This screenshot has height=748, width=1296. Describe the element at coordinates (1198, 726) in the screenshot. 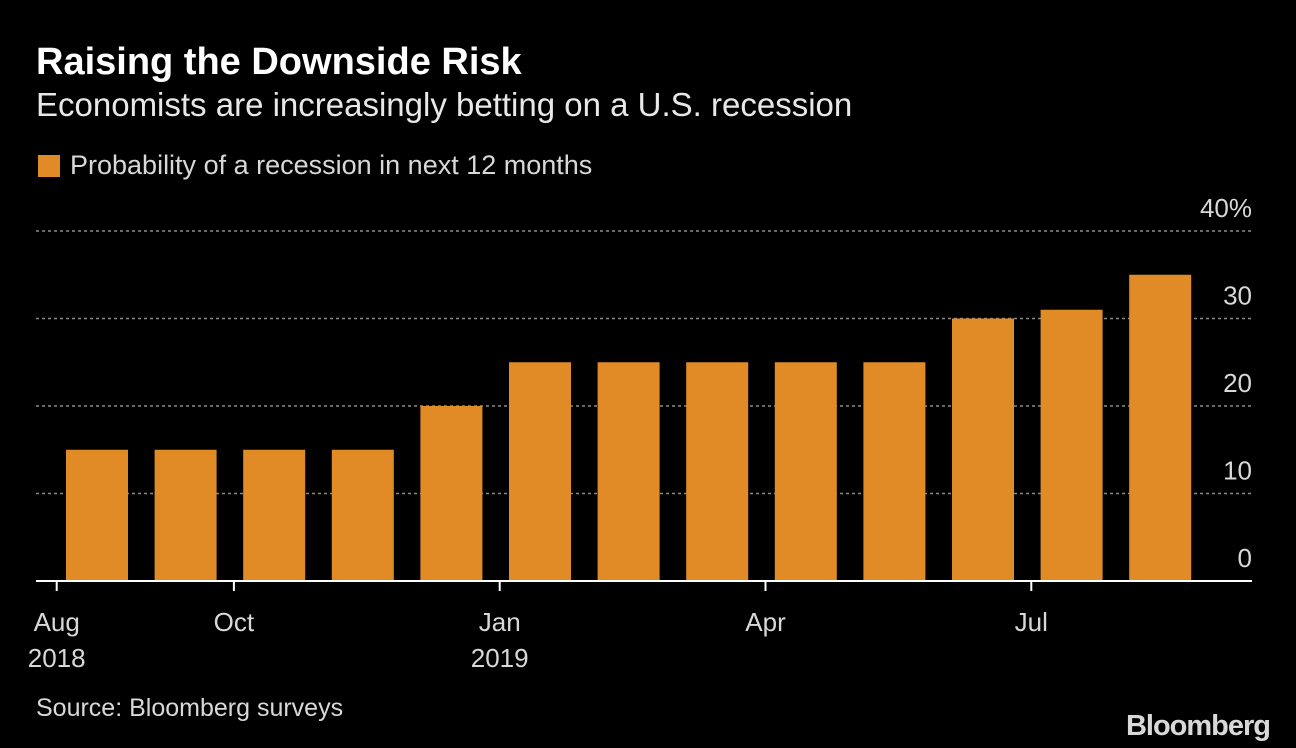

I see `bloomberg-logo: Bloomberg` at that location.